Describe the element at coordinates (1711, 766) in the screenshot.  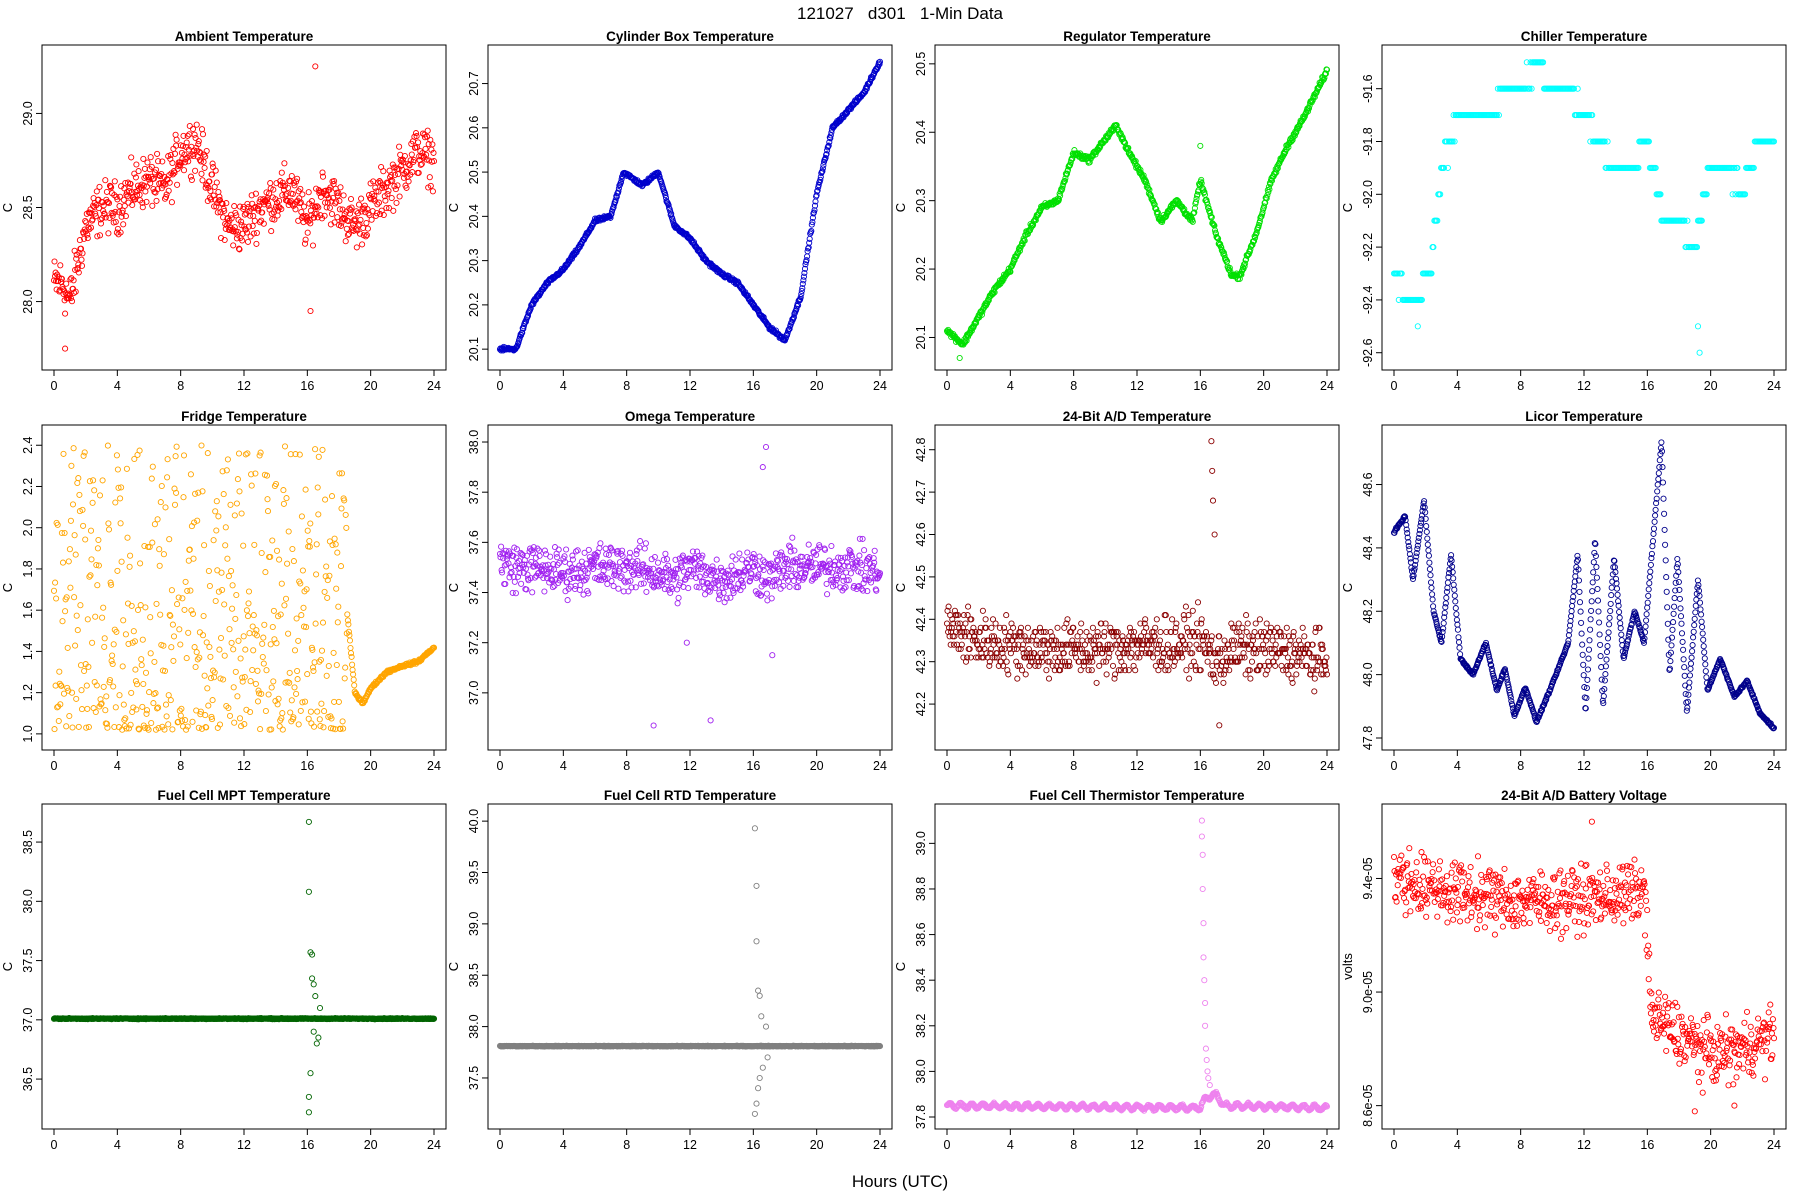
I see `x-tick-label: 20` at that location.